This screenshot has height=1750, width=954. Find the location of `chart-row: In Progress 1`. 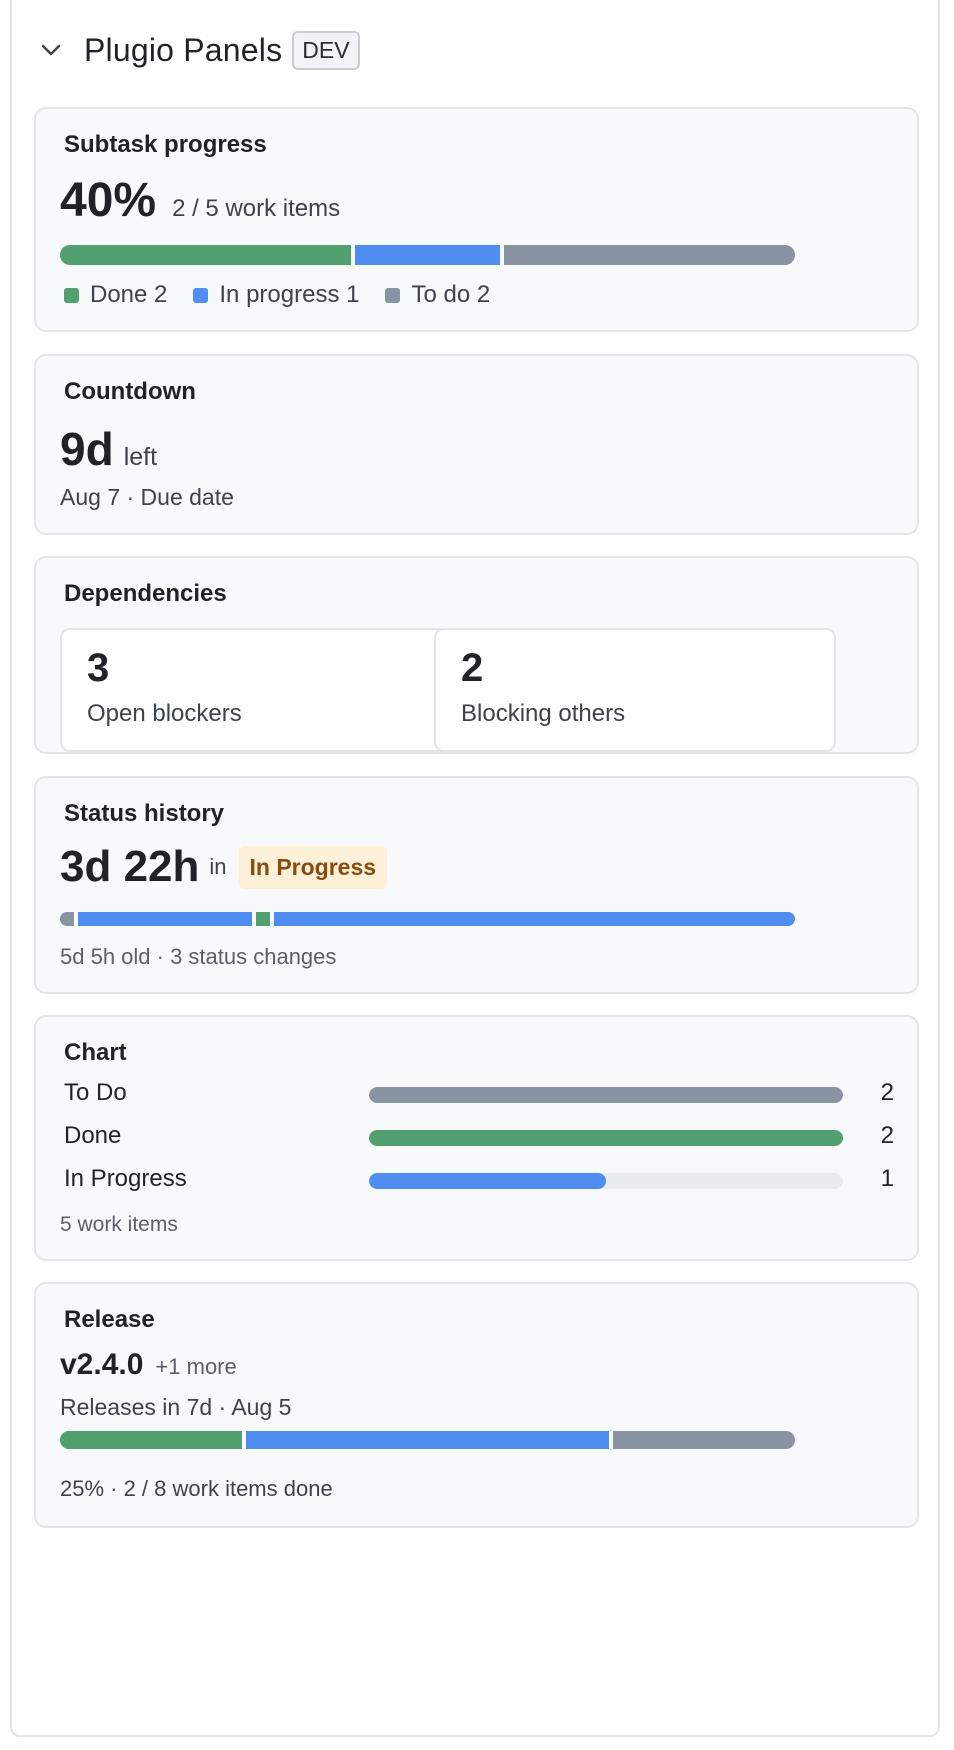

chart-row: In Progress 1 is located at coordinates (479, 1180).